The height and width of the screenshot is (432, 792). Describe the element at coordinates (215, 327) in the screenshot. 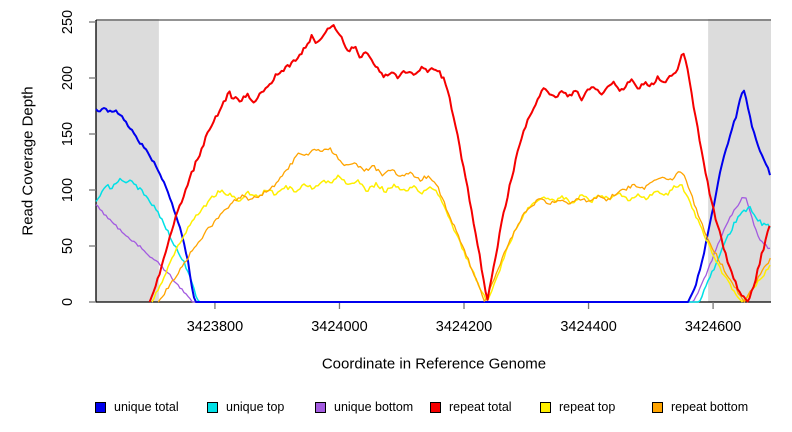

I see `x-tick-label: 3423800` at that location.